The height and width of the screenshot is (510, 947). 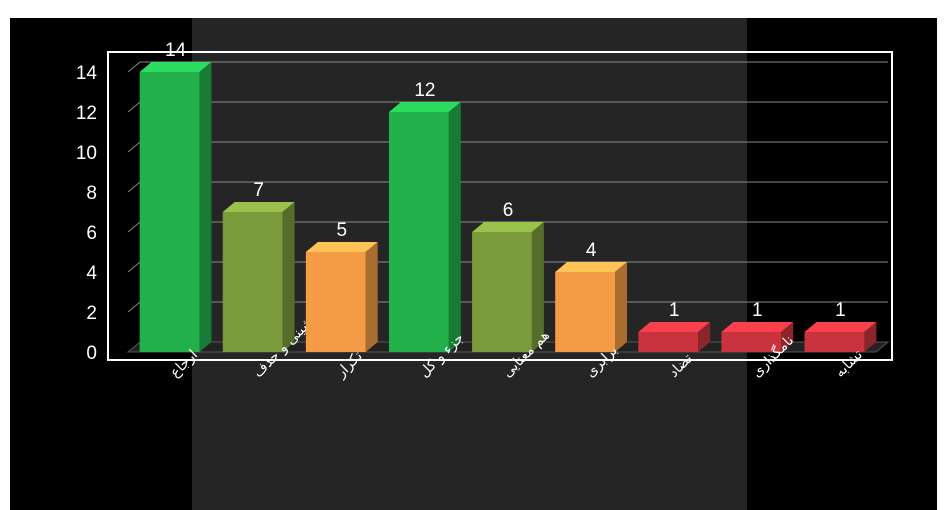 What do you see at coordinates (87, 73) in the screenshot?
I see `y-tick-label: 14` at bounding box center [87, 73].